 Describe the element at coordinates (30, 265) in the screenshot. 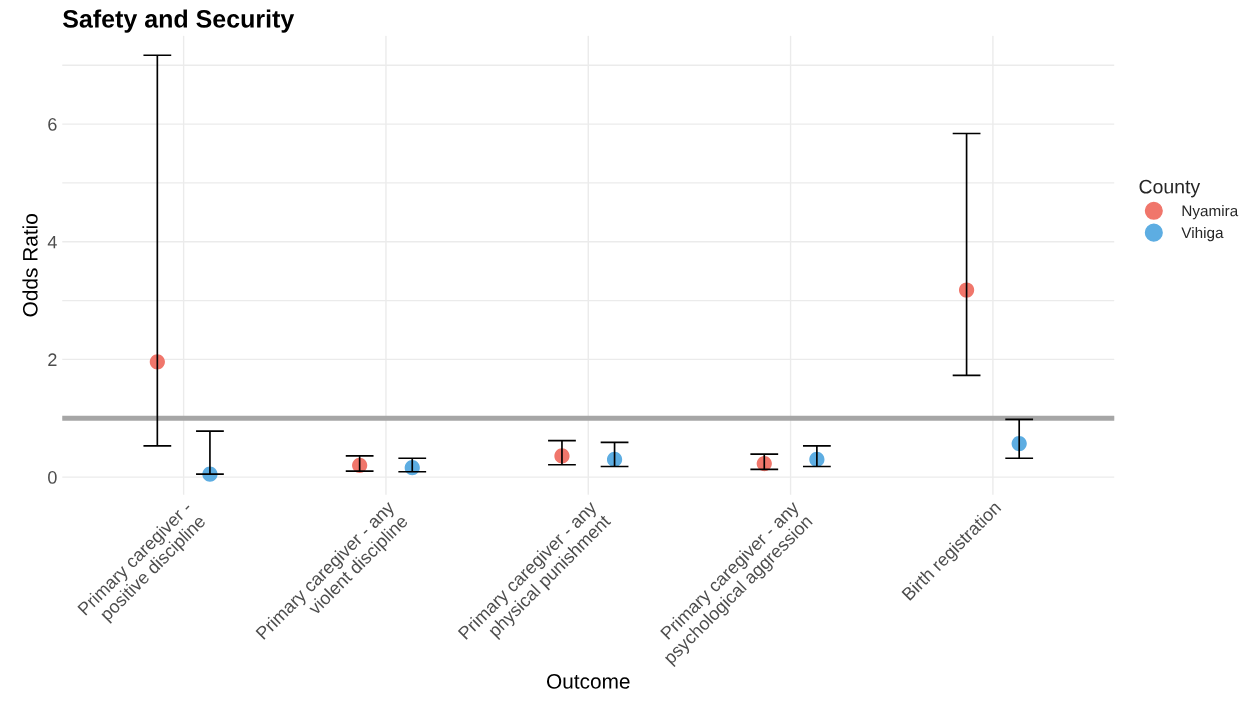

I see `y-axis-title: Odds Ratio` at that location.